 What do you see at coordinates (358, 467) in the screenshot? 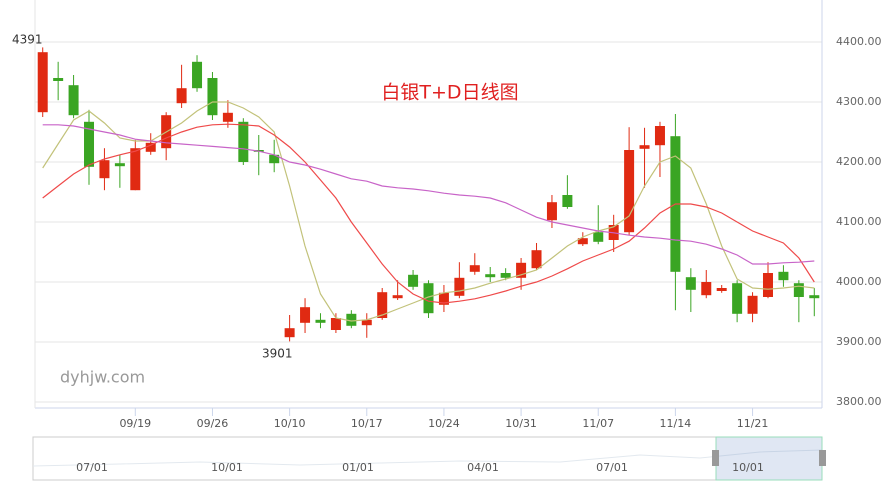
I see `navigator-label: 01/01` at bounding box center [358, 467].